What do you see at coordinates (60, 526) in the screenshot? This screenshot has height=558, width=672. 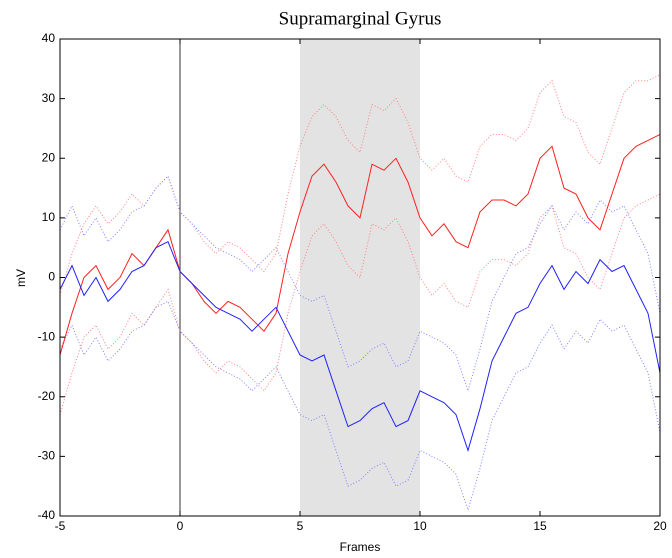 I see `x-tick-label: -5` at bounding box center [60, 526].